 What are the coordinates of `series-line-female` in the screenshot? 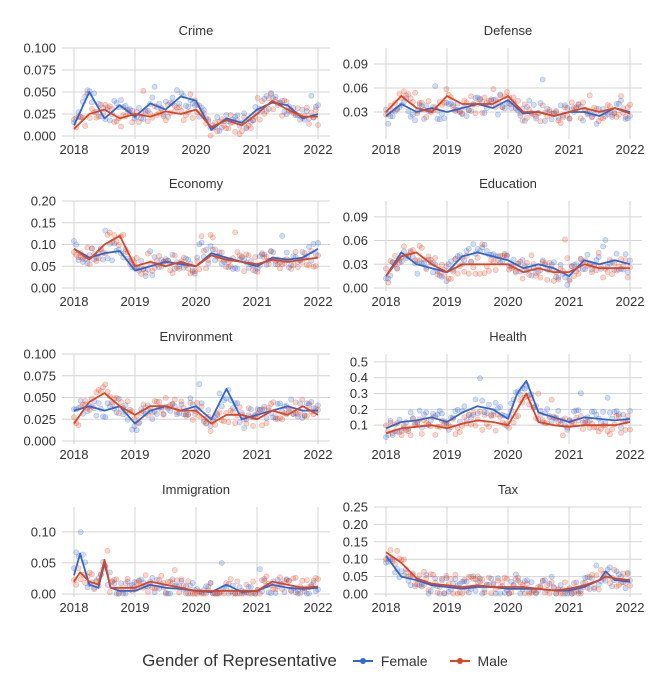 It's located at (508, 404).